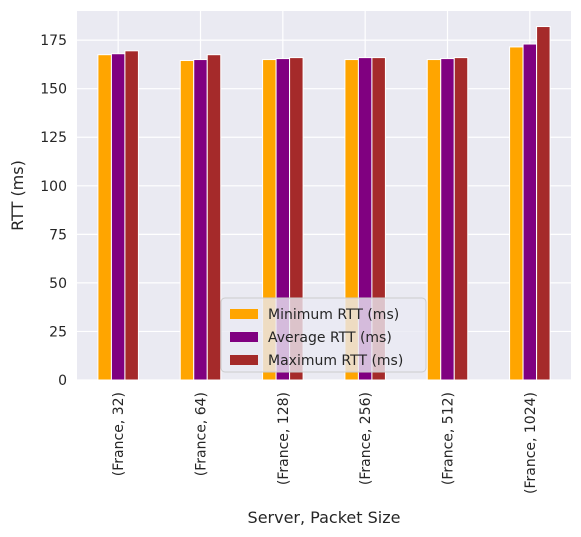  I want to click on x-tick-label: (France, 64), so click(202, 434).